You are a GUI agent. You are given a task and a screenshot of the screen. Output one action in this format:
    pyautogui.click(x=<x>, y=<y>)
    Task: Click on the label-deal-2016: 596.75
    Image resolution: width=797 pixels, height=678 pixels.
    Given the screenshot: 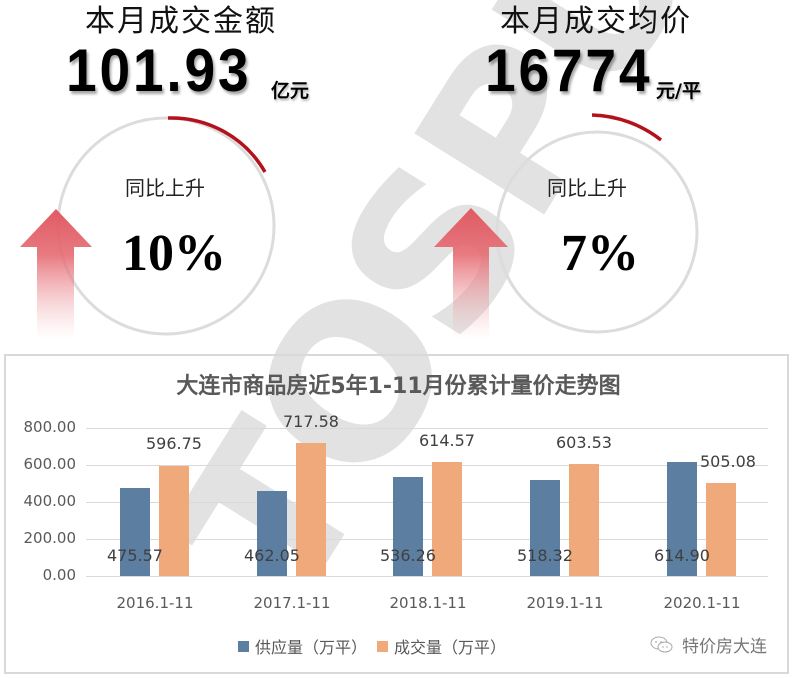 What is the action you would take?
    pyautogui.click(x=174, y=443)
    